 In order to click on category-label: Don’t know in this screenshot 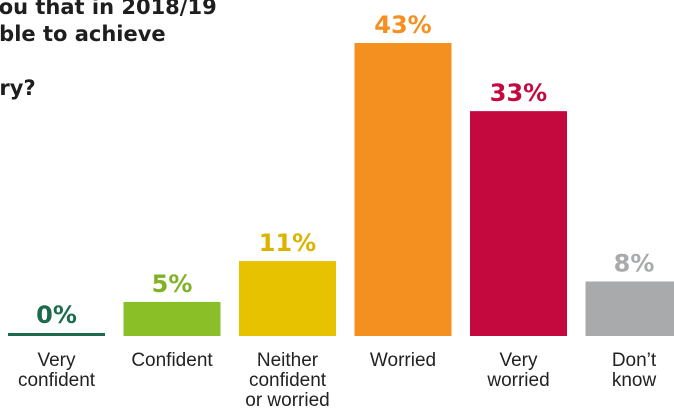, I will do `click(634, 370)`.